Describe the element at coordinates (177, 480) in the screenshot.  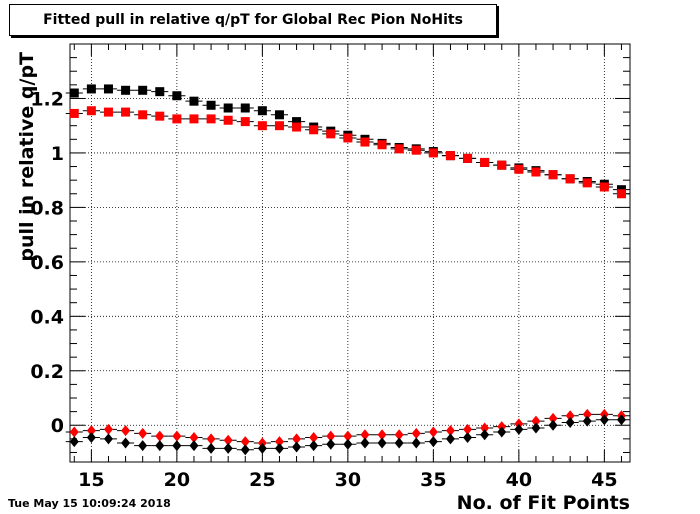
I see `x-tick-label: 20` at that location.